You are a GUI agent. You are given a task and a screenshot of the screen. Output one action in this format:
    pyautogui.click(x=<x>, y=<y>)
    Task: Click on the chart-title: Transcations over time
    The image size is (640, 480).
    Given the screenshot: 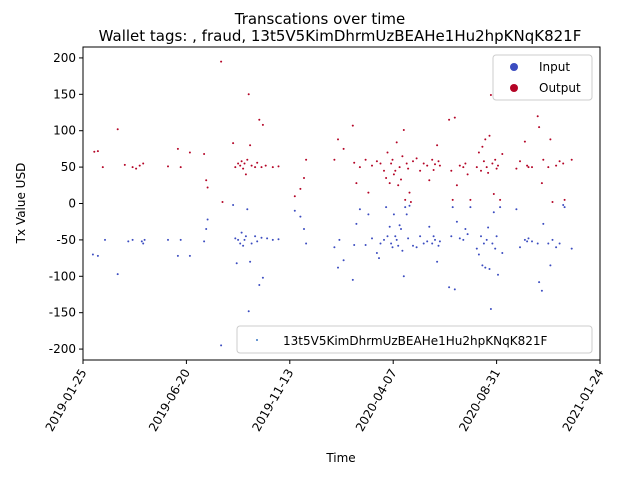 What is the action you would take?
    pyautogui.click(x=320, y=19)
    